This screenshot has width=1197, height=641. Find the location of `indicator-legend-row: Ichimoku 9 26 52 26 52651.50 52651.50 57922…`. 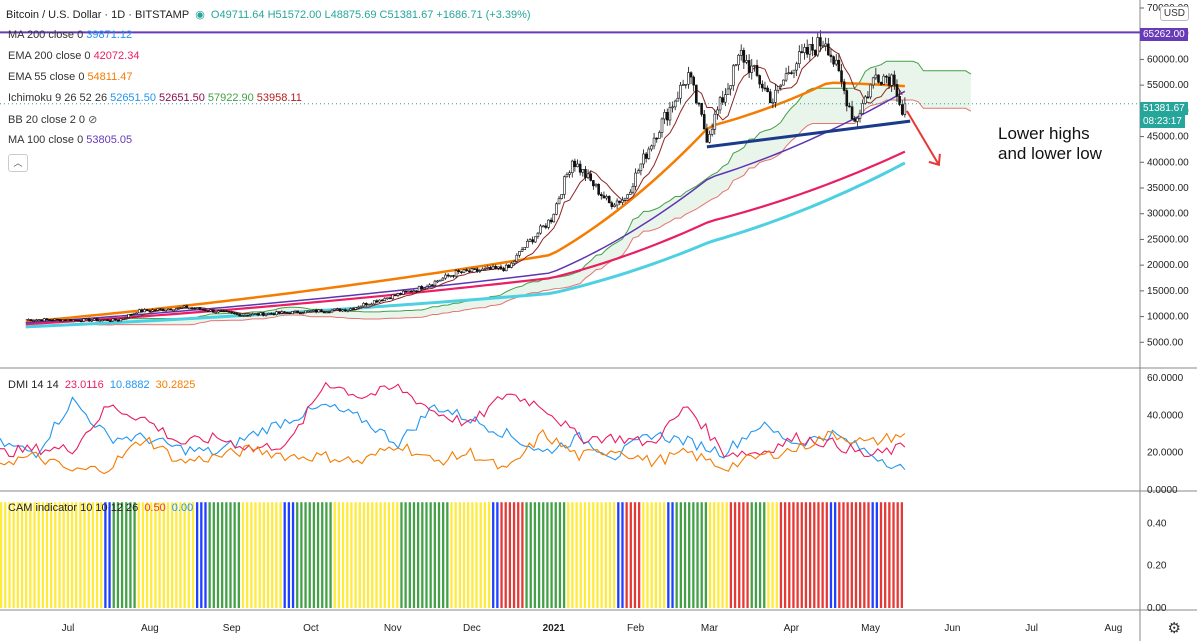

indicator-legend-row: Ichimoku 9 26 52 26 52651.50 52651.50 57922… is located at coordinates (156, 98).